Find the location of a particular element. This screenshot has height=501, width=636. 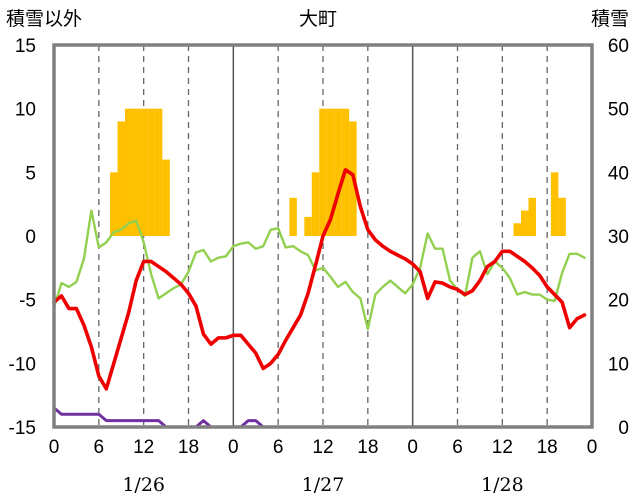

left-tick-label: -15 is located at coordinates (22, 428).